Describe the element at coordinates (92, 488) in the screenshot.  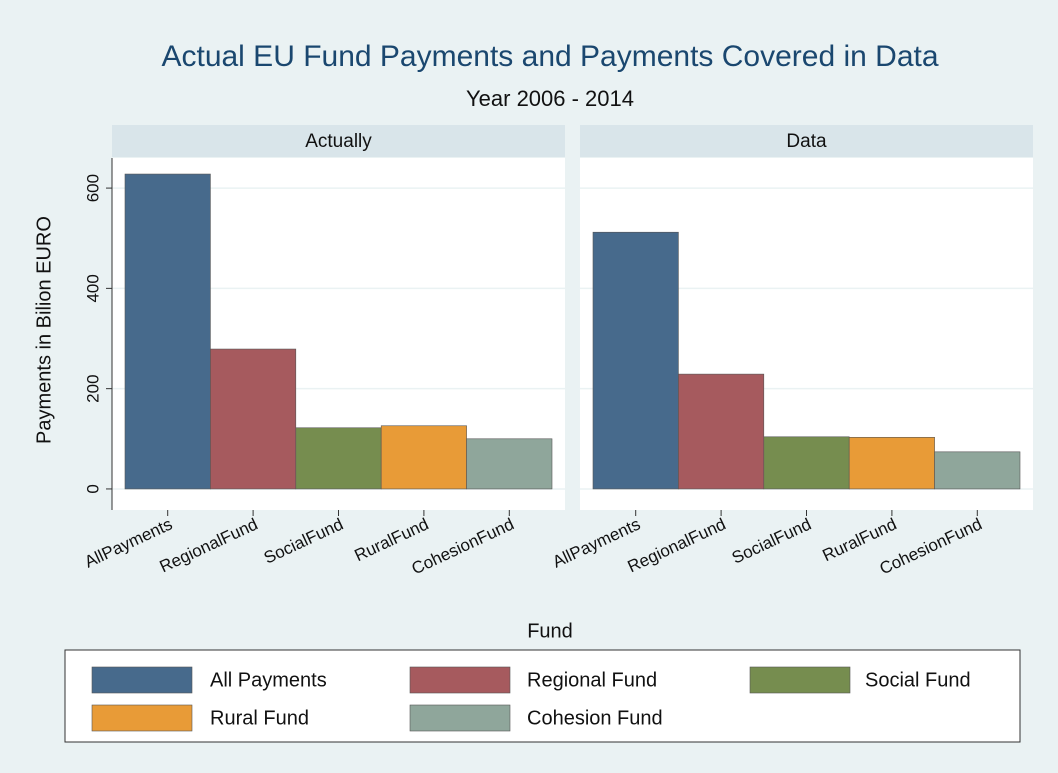
I see `y-tick-label: 0` at that location.